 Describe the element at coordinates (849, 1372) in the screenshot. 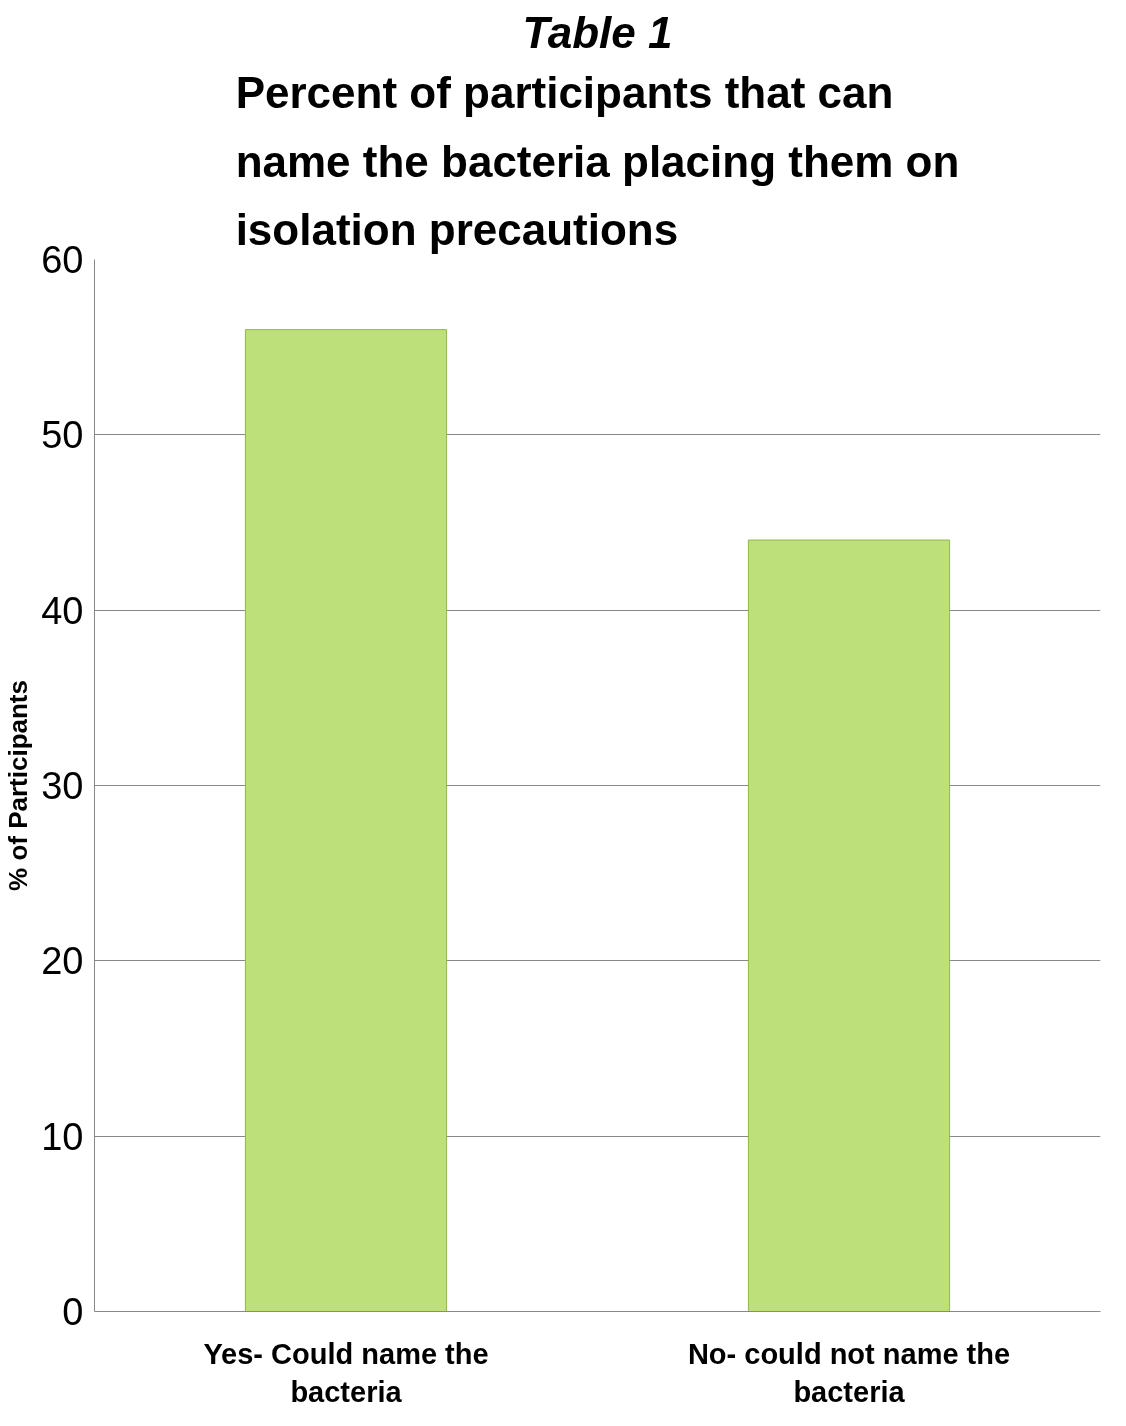

I see `x-tick-label: No- could not name the bacteria` at that location.